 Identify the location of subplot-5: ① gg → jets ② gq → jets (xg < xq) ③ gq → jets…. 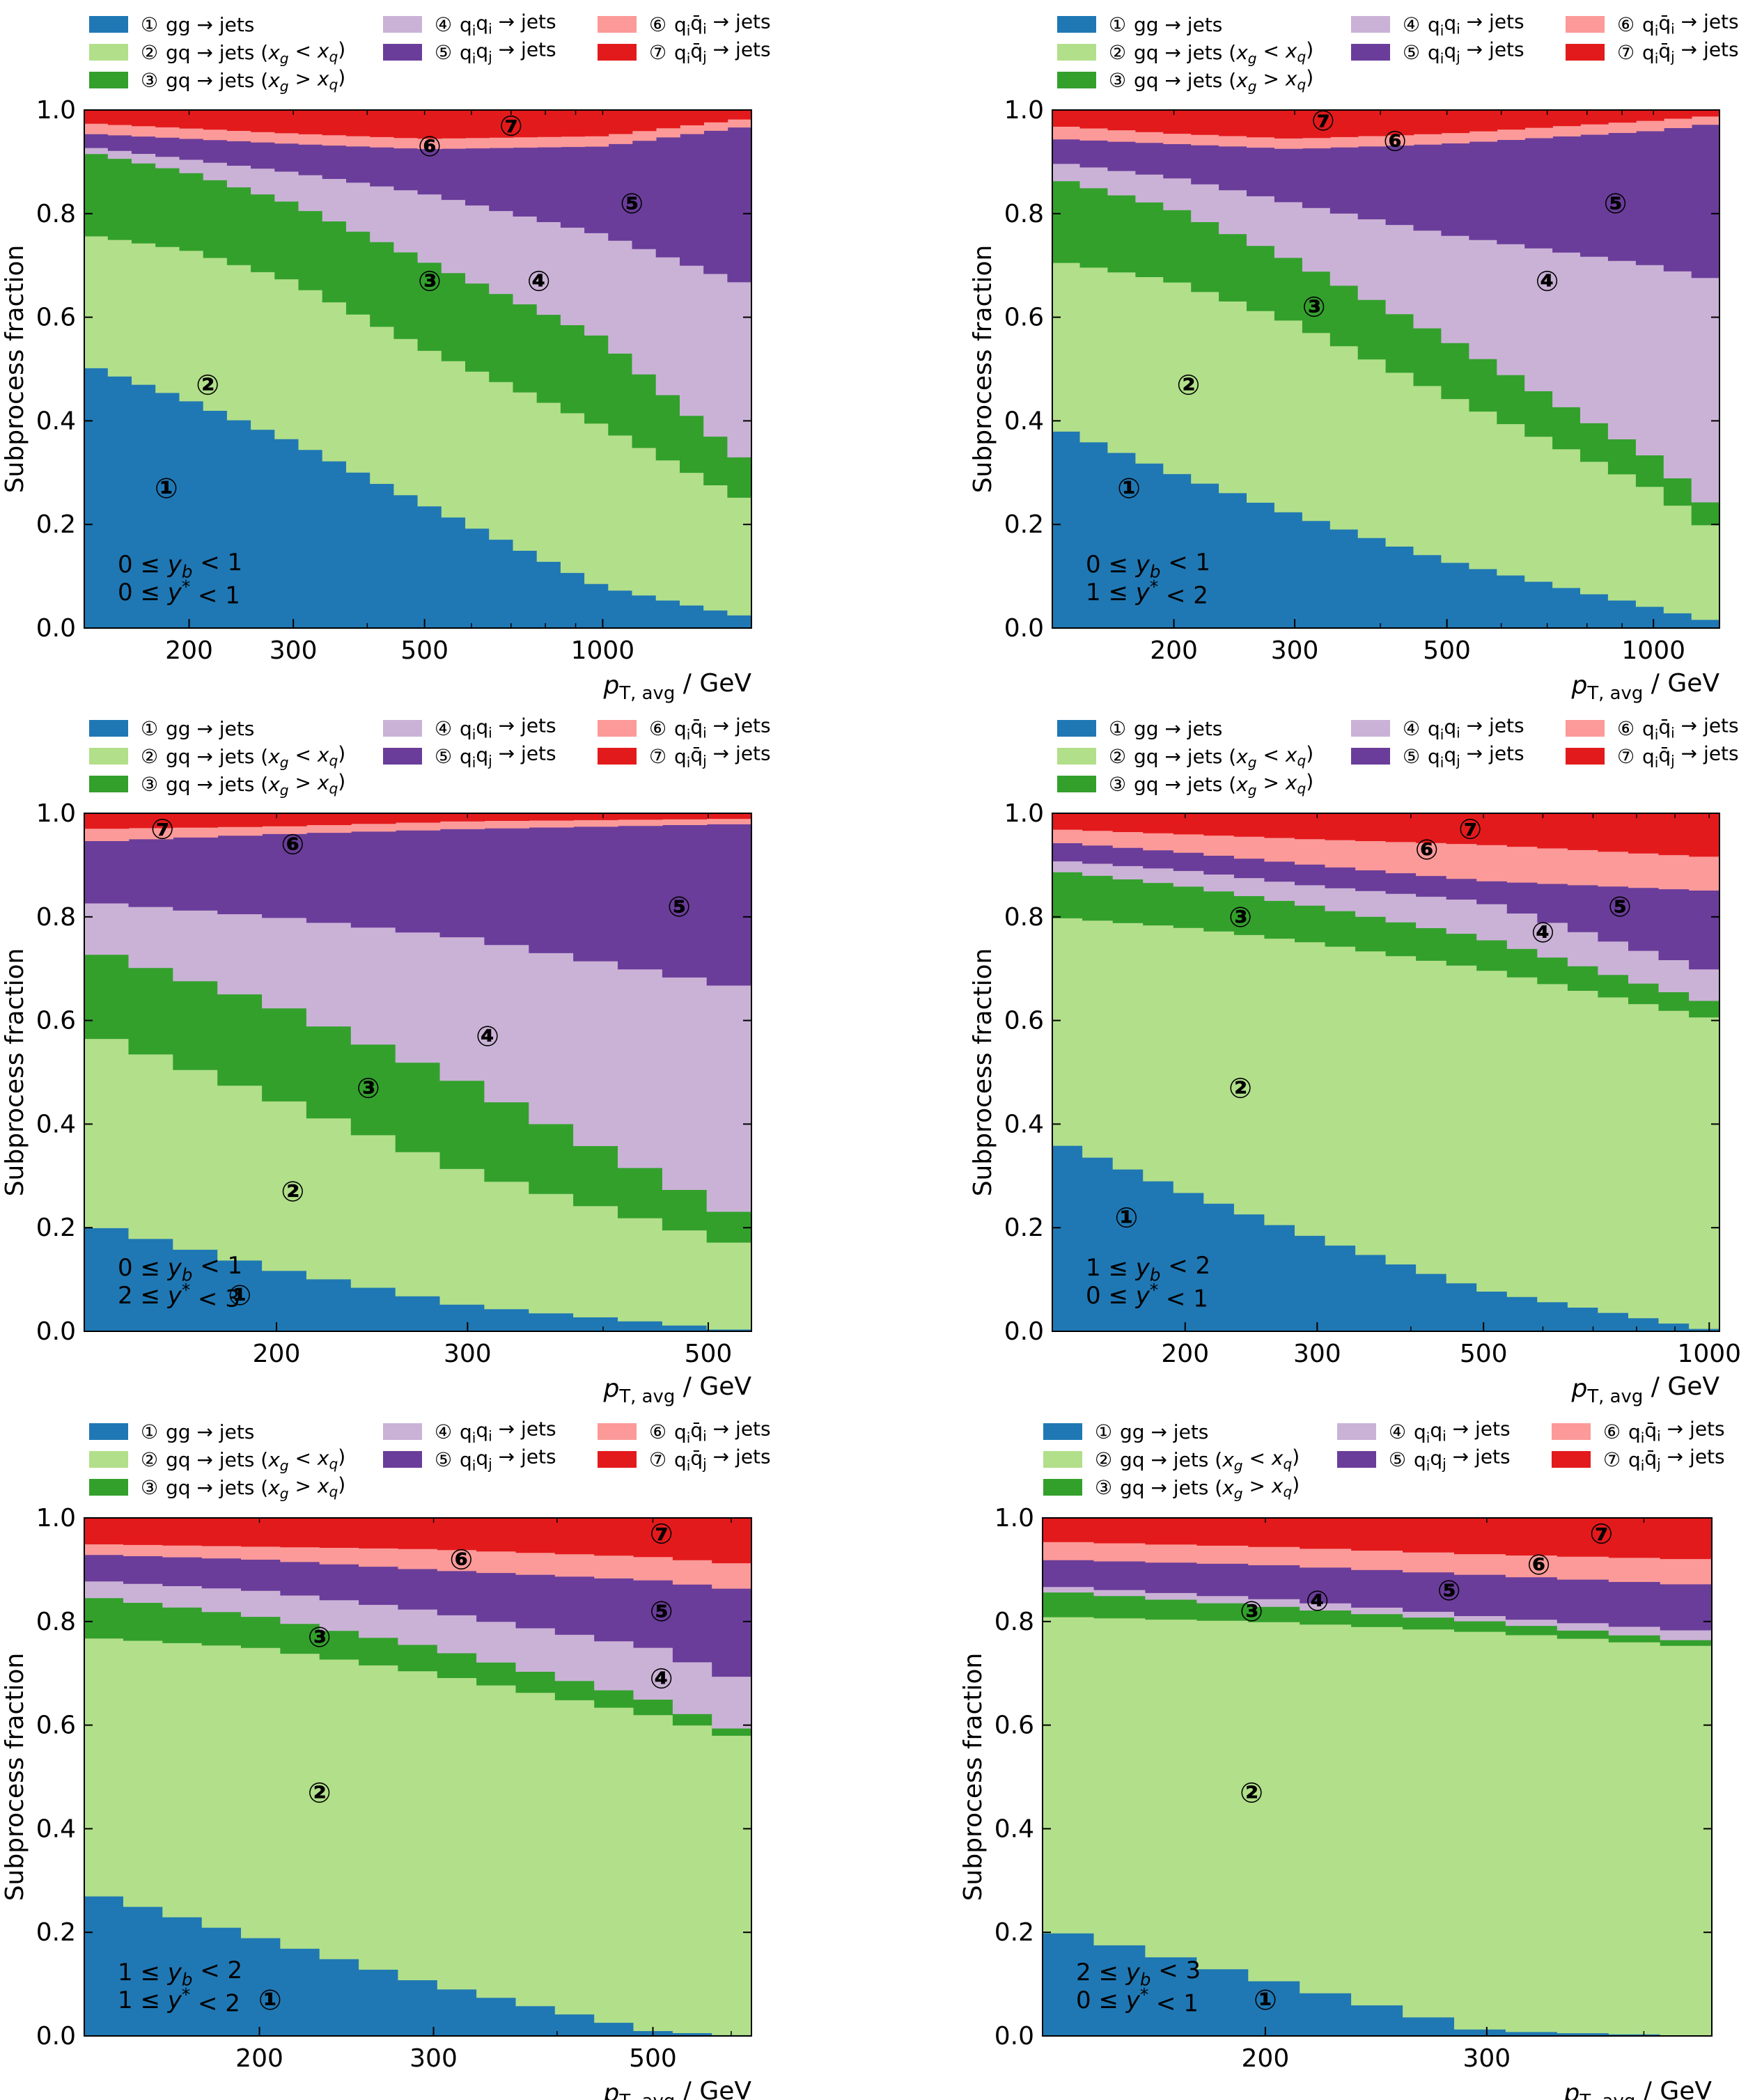
(386, 1759).